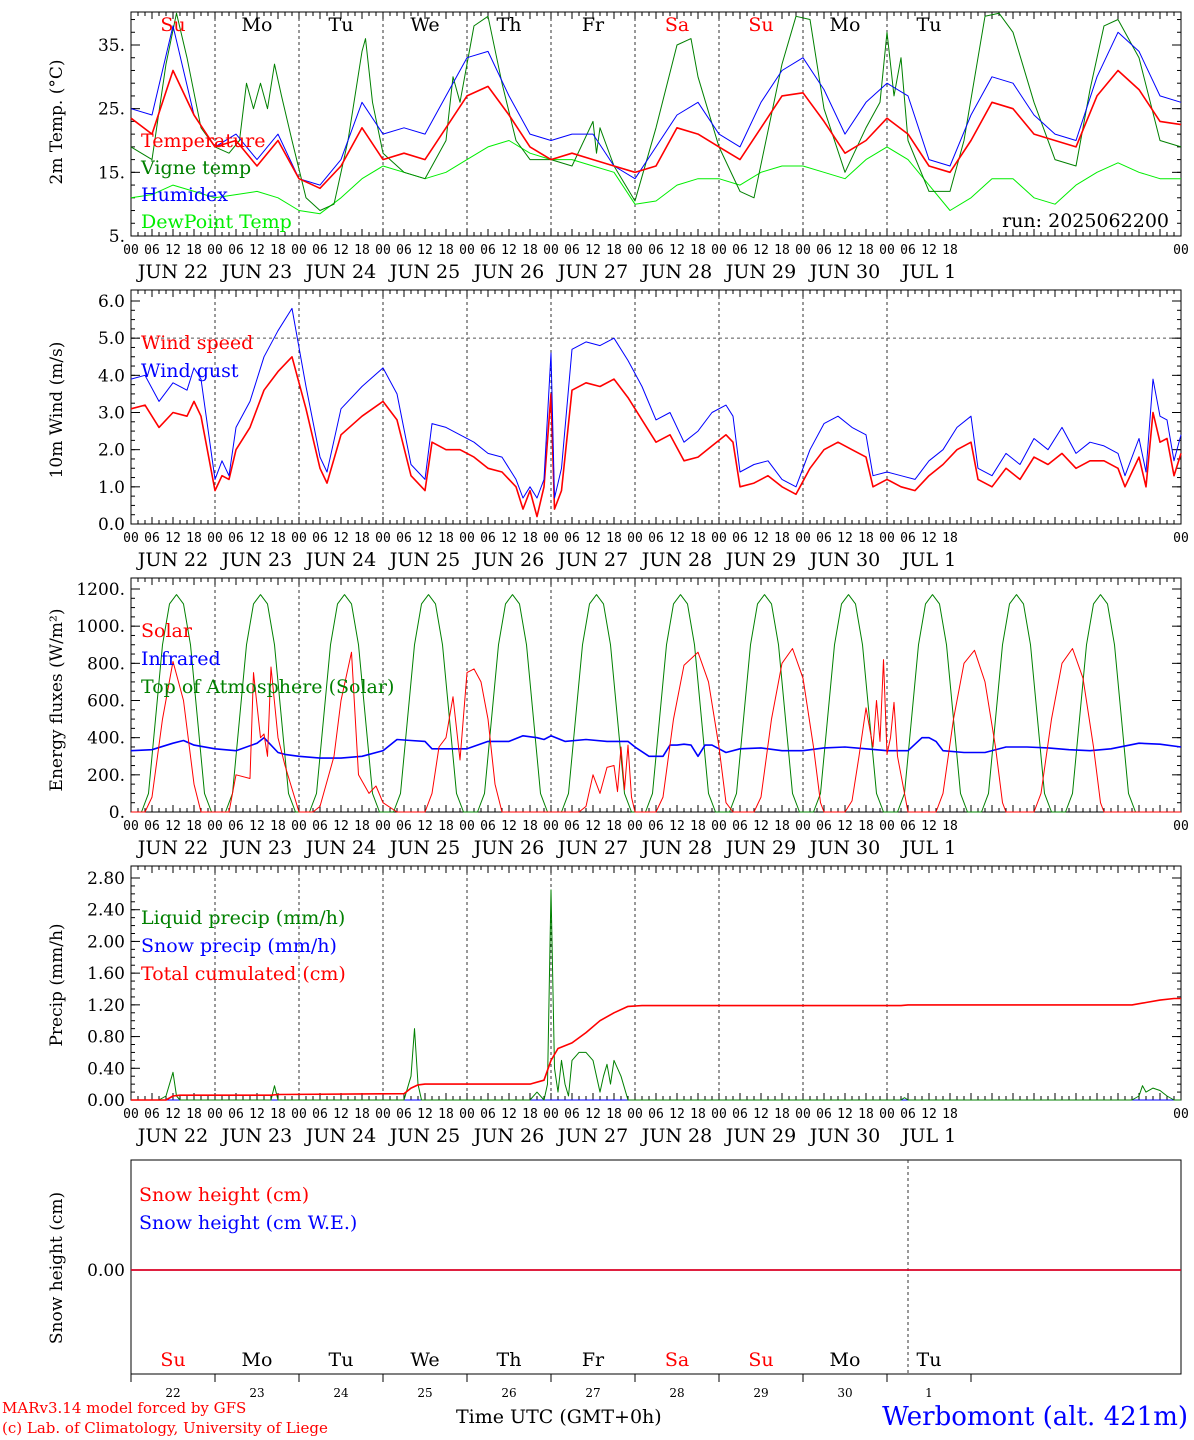 The height and width of the screenshot is (1440, 1194). What do you see at coordinates (340, 848) in the screenshot?
I see `date-tick-label: JUN 24` at bounding box center [340, 848].